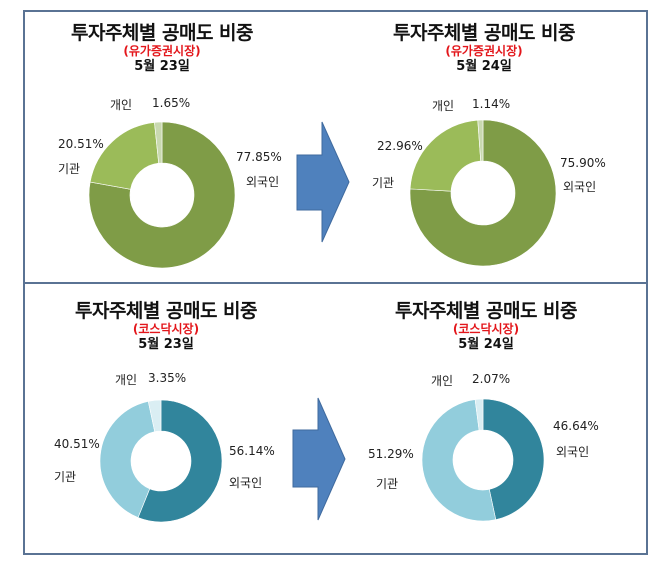 The width and height of the screenshot is (670, 569). Describe the element at coordinates (576, 426) in the screenshot. I see `value-foreign: 46.64%` at that location.